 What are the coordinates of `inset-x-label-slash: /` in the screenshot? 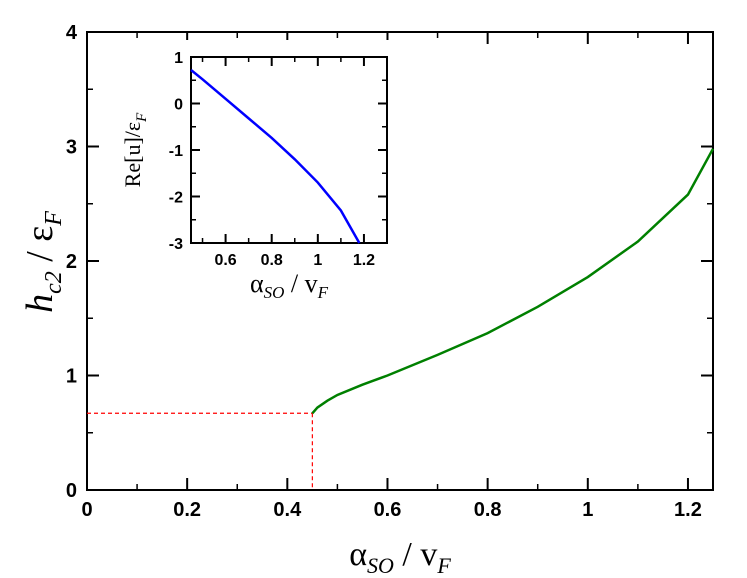 It's located at (294, 283).